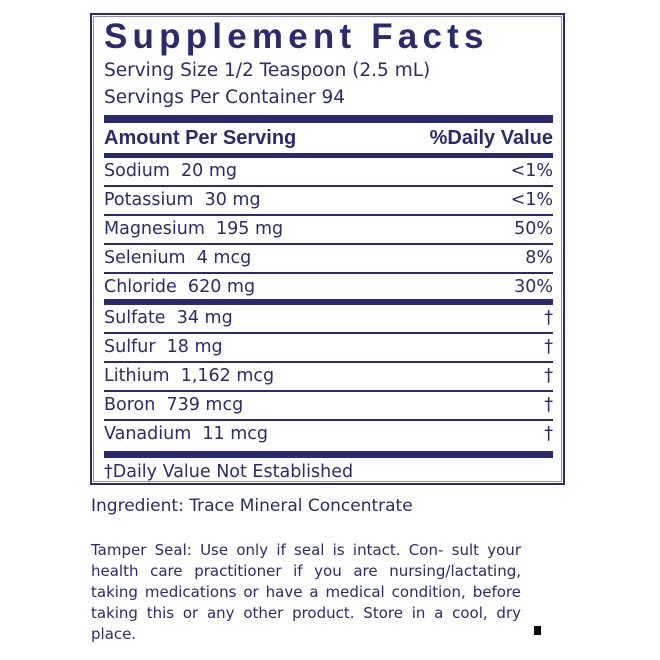 The height and width of the screenshot is (660, 660). Describe the element at coordinates (229, 472) in the screenshot. I see `footnote: †Daily Value Not Established` at that location.